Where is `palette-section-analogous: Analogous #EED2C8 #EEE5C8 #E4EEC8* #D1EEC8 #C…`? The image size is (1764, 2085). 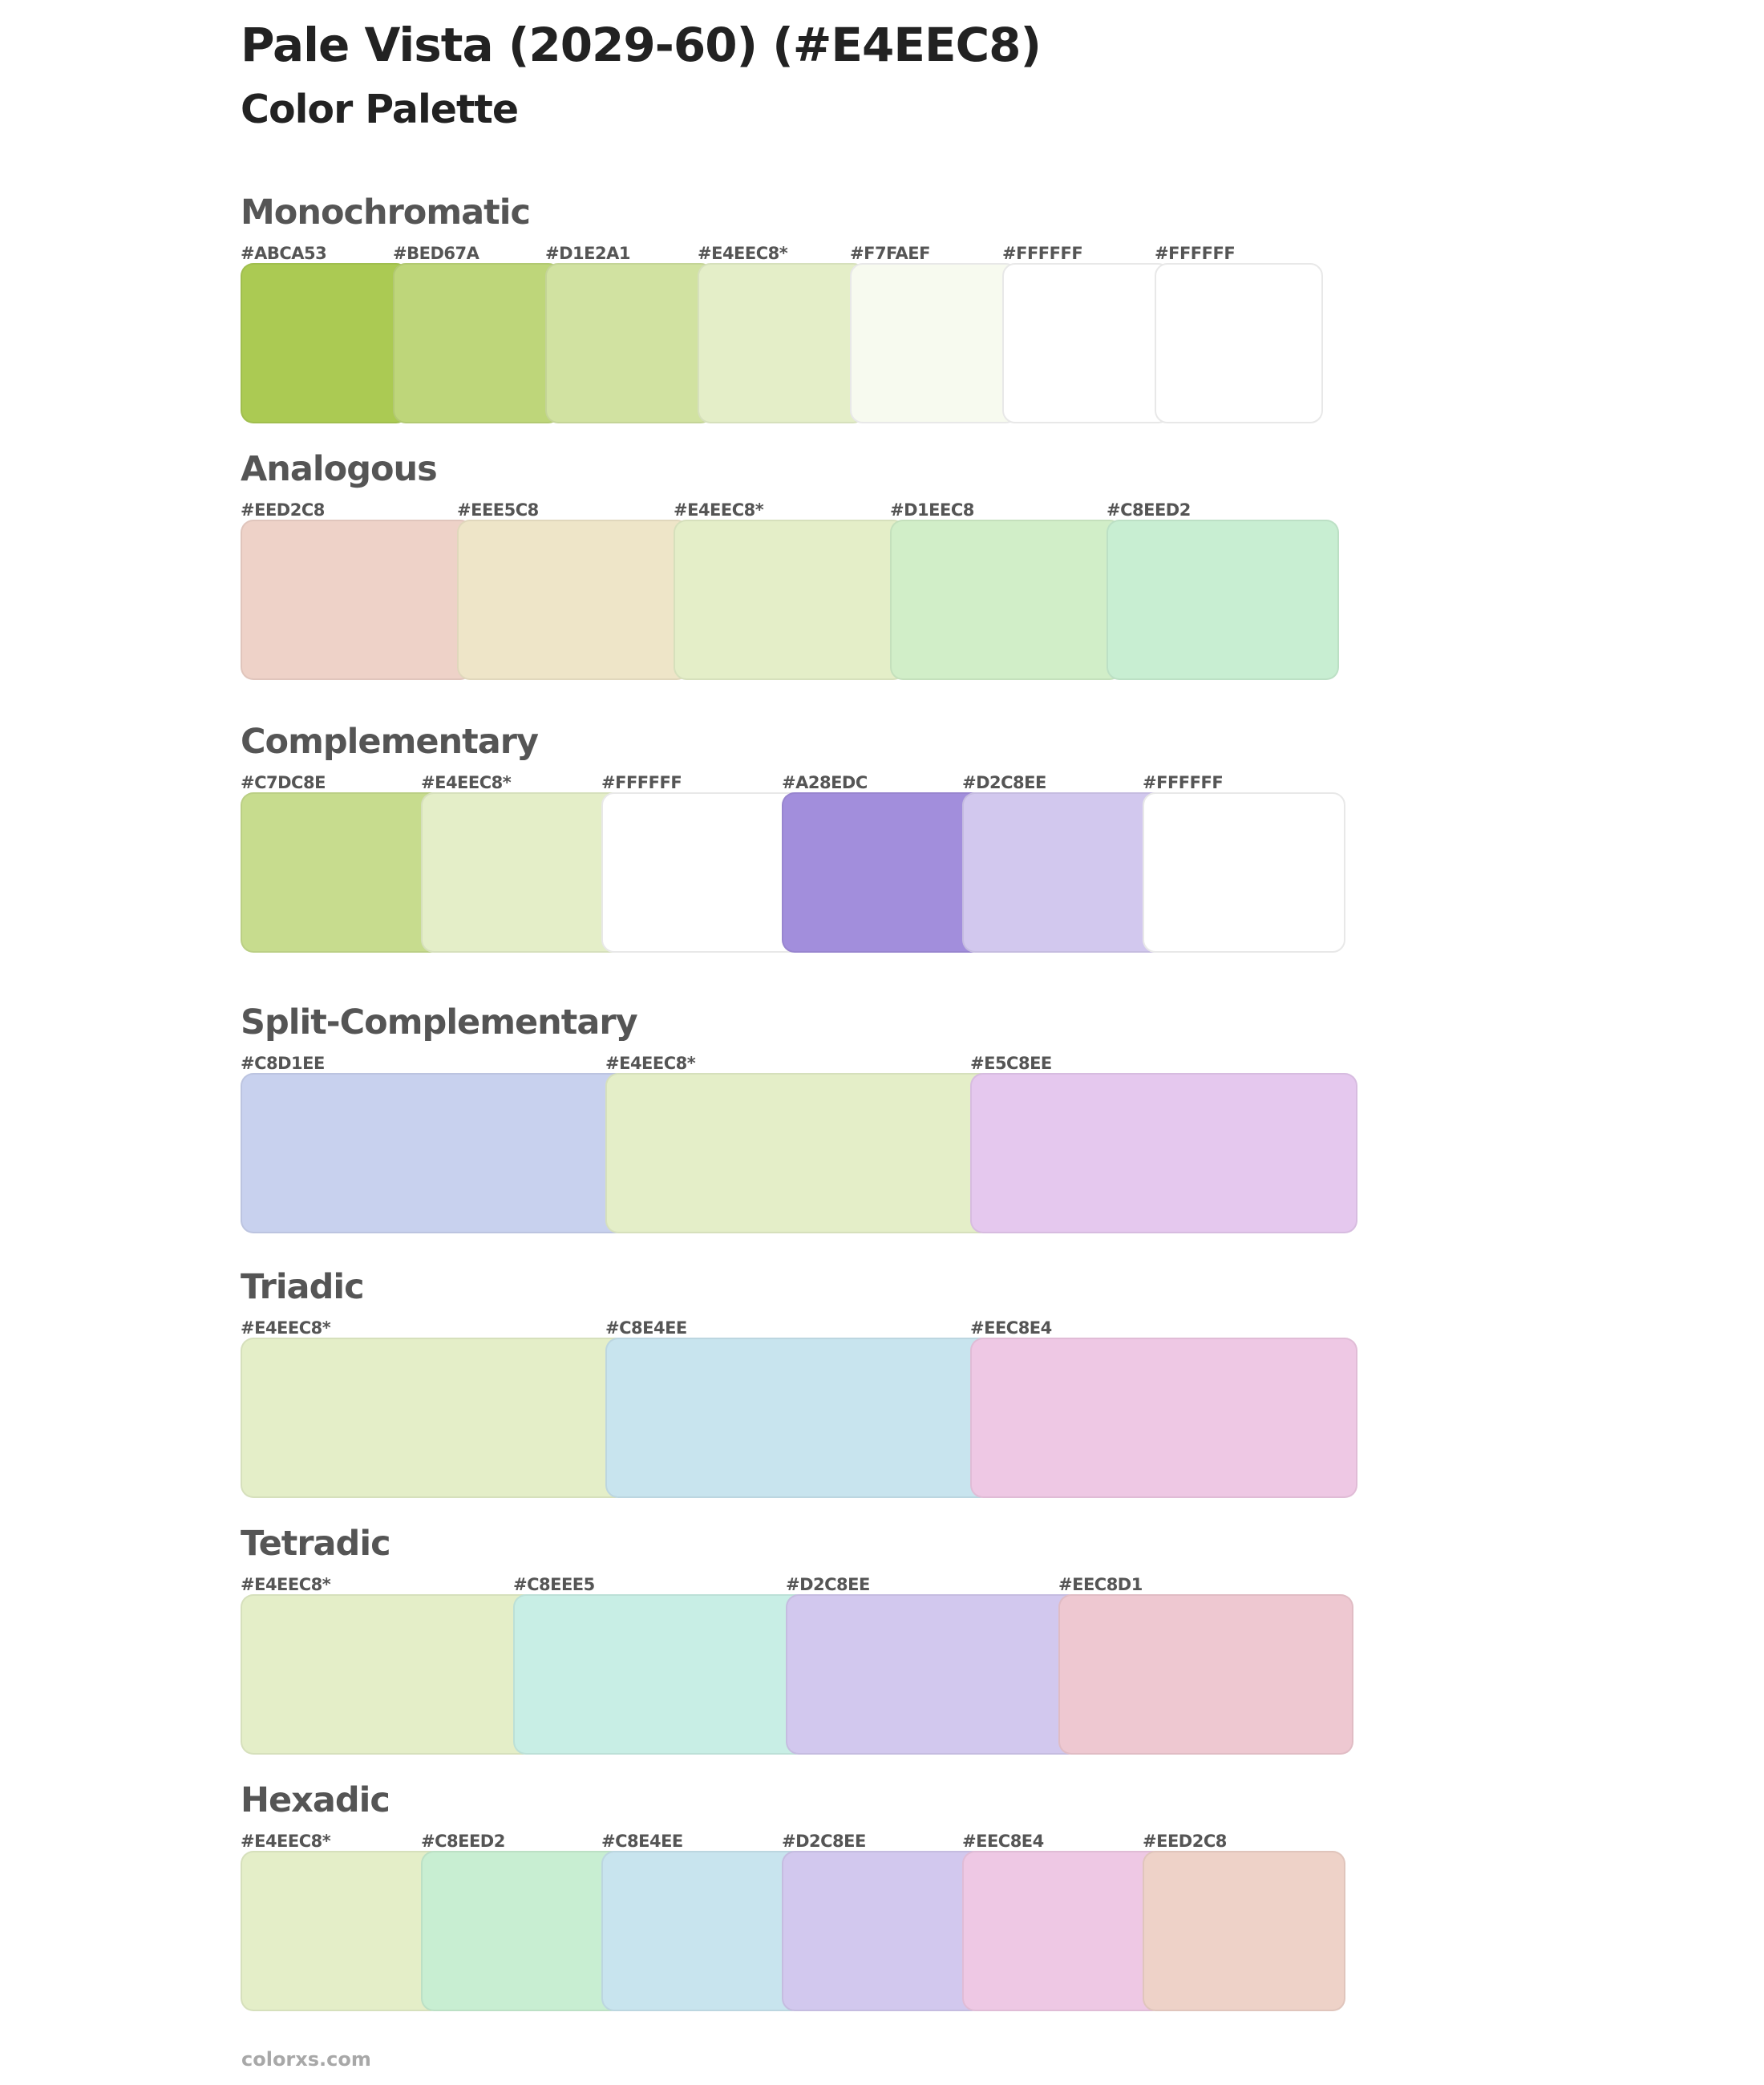
palette-section-analogous: Analogous #EED2C8 #EEE5C8 #E4EEC8* #D1EEC8 #C… is located at coordinates (882, 569).